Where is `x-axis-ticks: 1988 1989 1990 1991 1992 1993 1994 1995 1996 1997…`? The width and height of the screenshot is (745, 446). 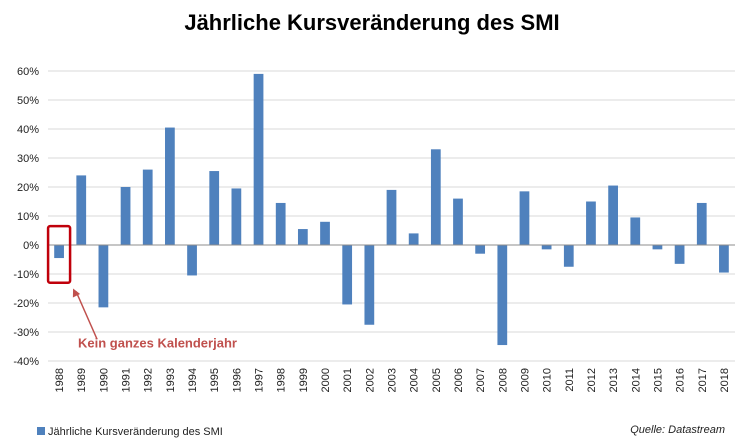 x-axis-ticks: 1988 1989 1990 1991 1992 1993 1994 1995 1996 1997… is located at coordinates (392, 380).